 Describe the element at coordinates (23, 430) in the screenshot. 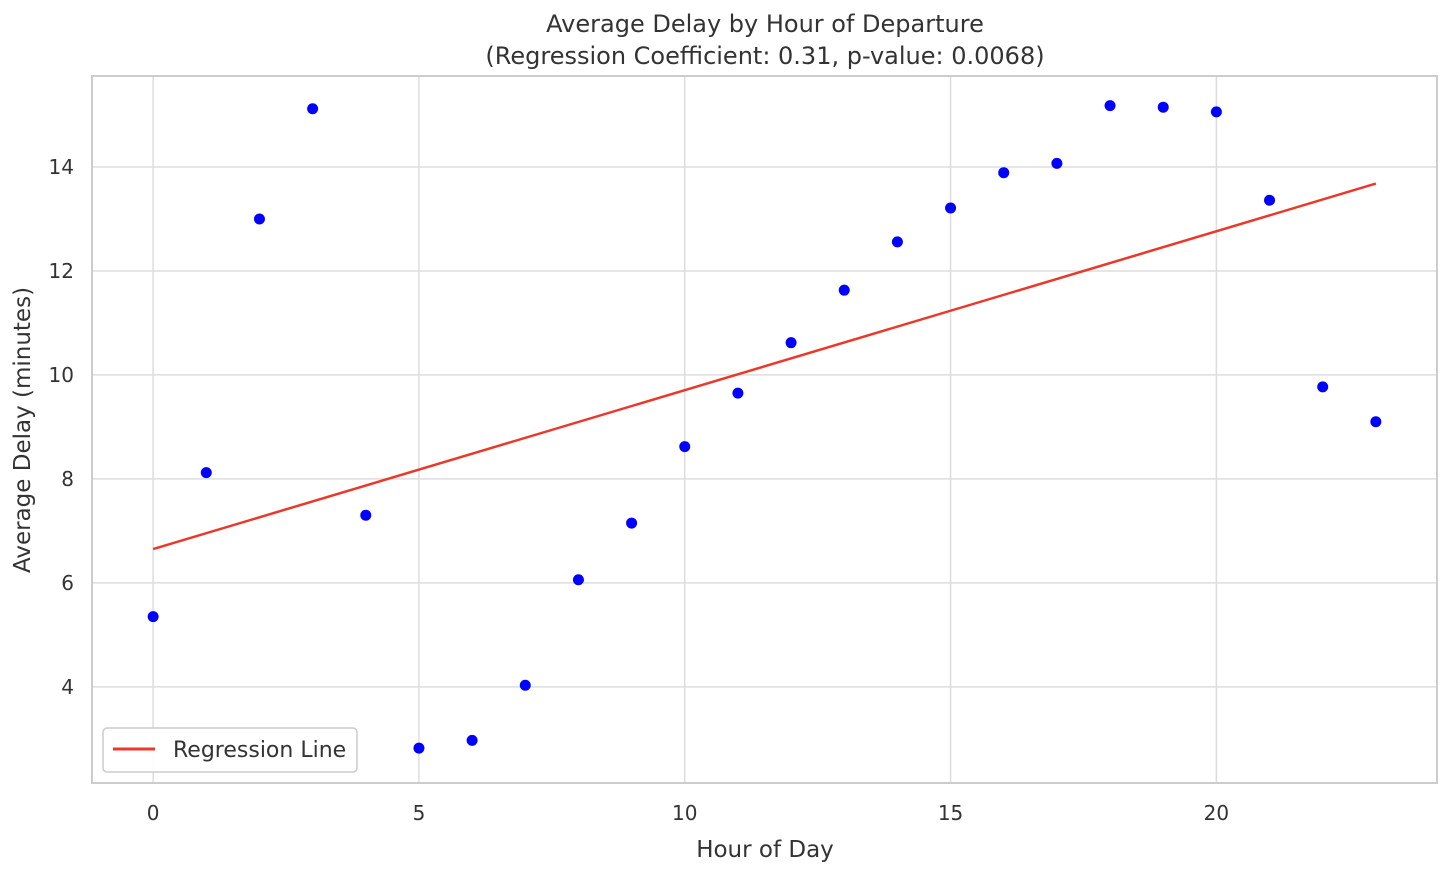

I see `y-axis-label: Average Delay (minutes)` at that location.